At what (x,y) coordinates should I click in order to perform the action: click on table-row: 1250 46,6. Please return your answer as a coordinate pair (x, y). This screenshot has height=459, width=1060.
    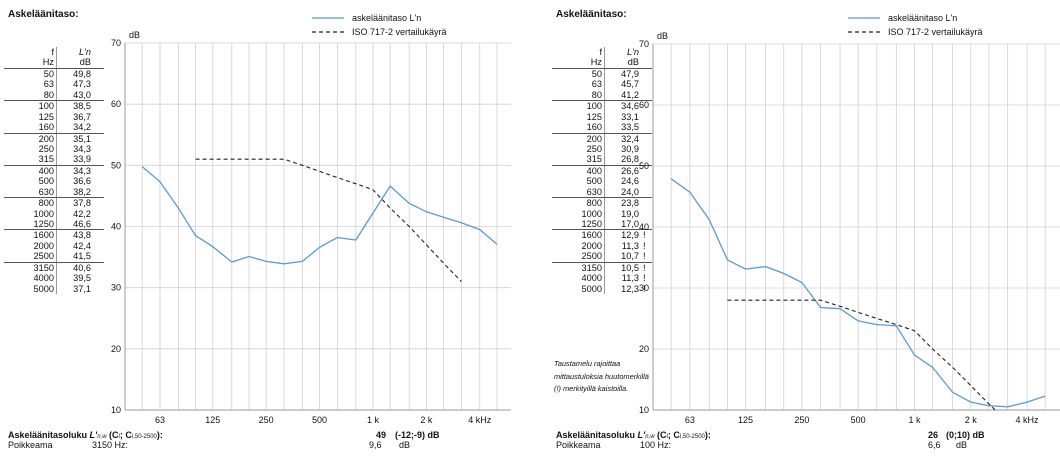
    Looking at the image, I should click on (54, 224).